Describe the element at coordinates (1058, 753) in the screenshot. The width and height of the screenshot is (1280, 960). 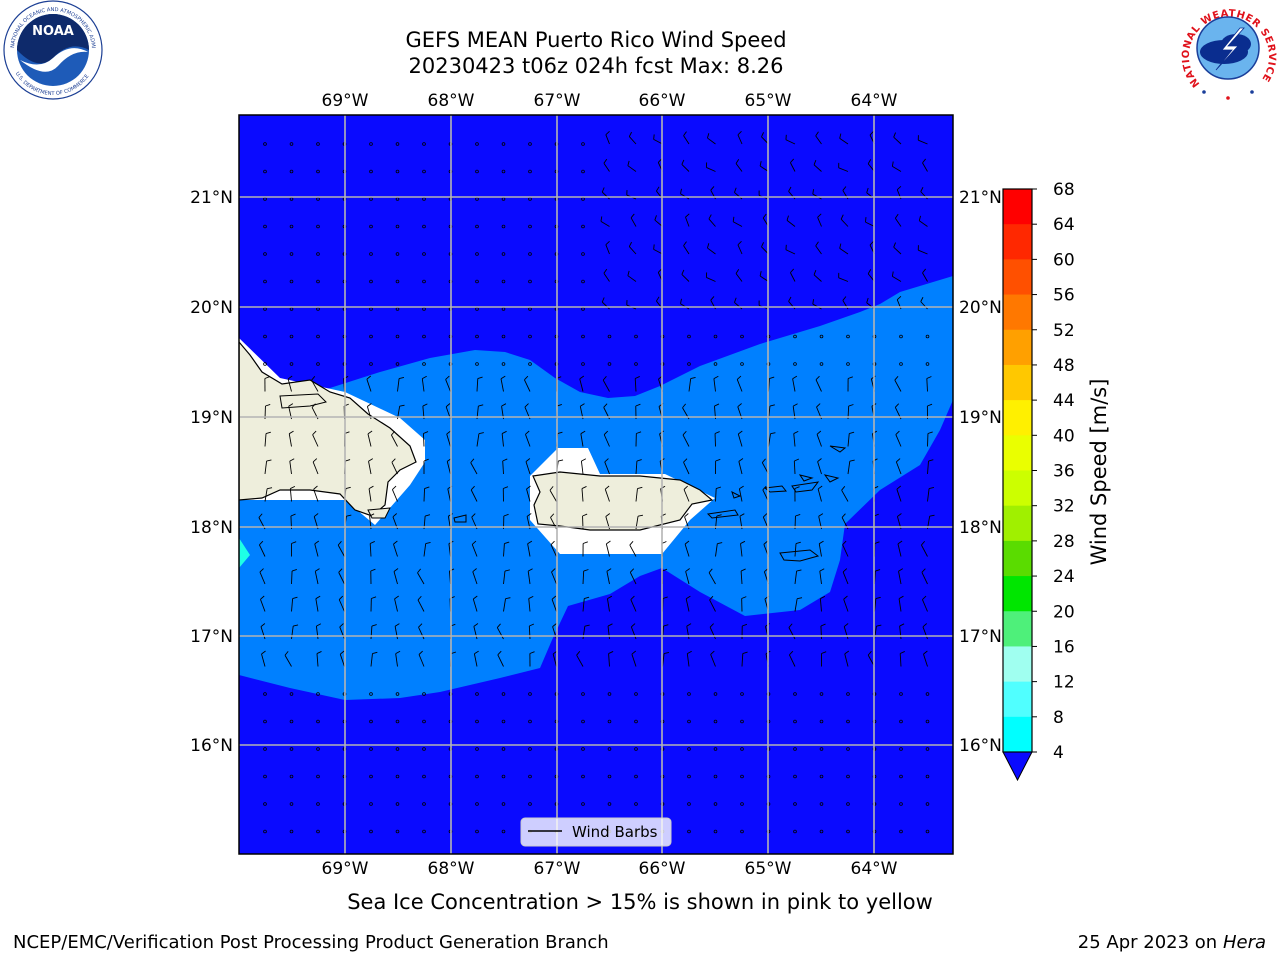
I see `colorbar-tick-label: 4` at that location.